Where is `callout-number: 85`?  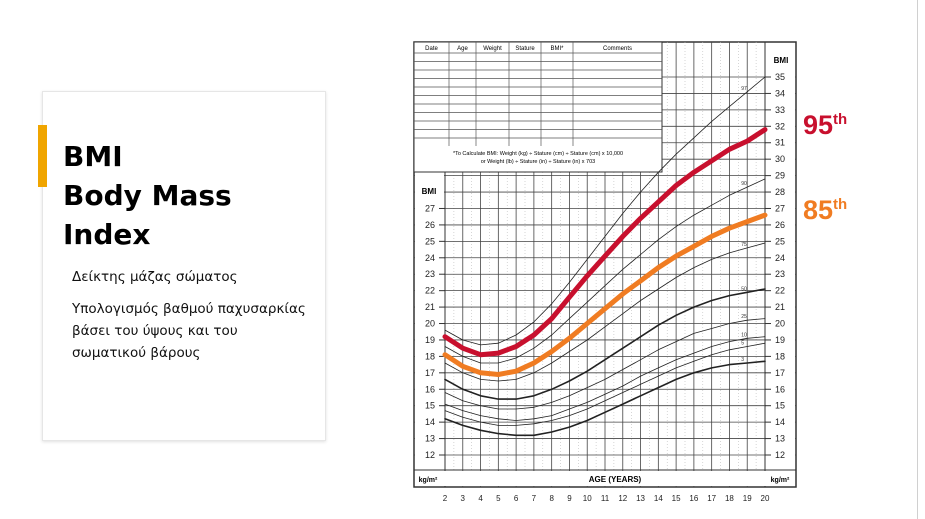
callout-number: 85 is located at coordinates (818, 210).